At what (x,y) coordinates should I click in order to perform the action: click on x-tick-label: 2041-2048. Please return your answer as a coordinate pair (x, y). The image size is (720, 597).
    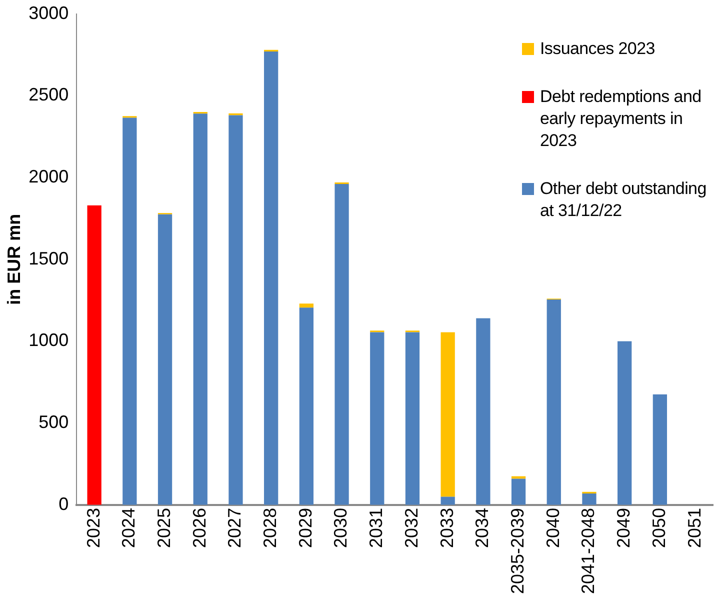
    Looking at the image, I should click on (588, 551).